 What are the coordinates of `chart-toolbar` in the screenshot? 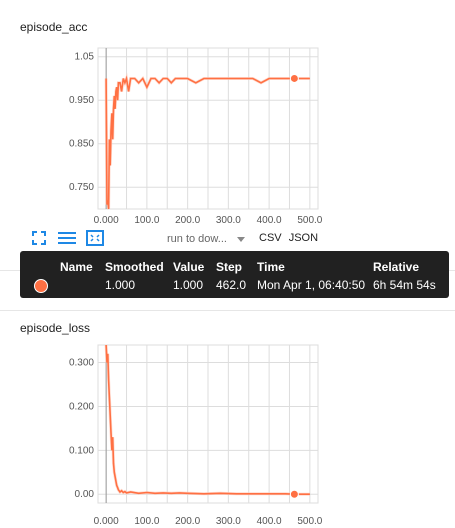 It's located at (70, 238).